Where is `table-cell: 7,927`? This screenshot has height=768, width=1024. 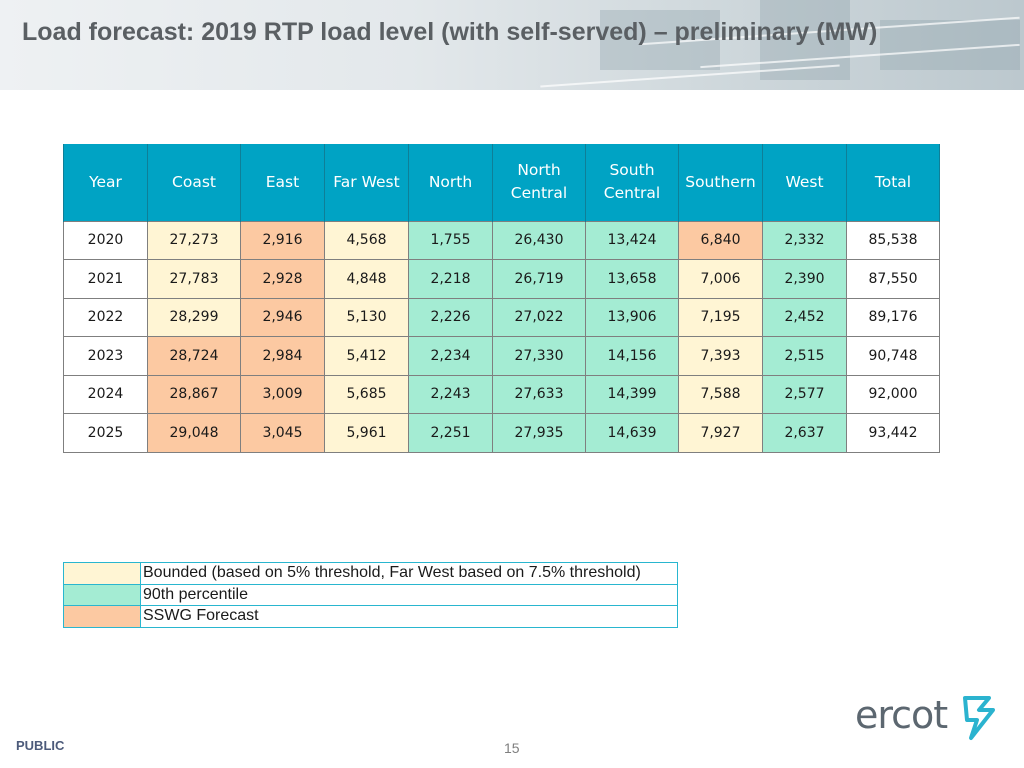 table-cell: 7,927 is located at coordinates (720, 433).